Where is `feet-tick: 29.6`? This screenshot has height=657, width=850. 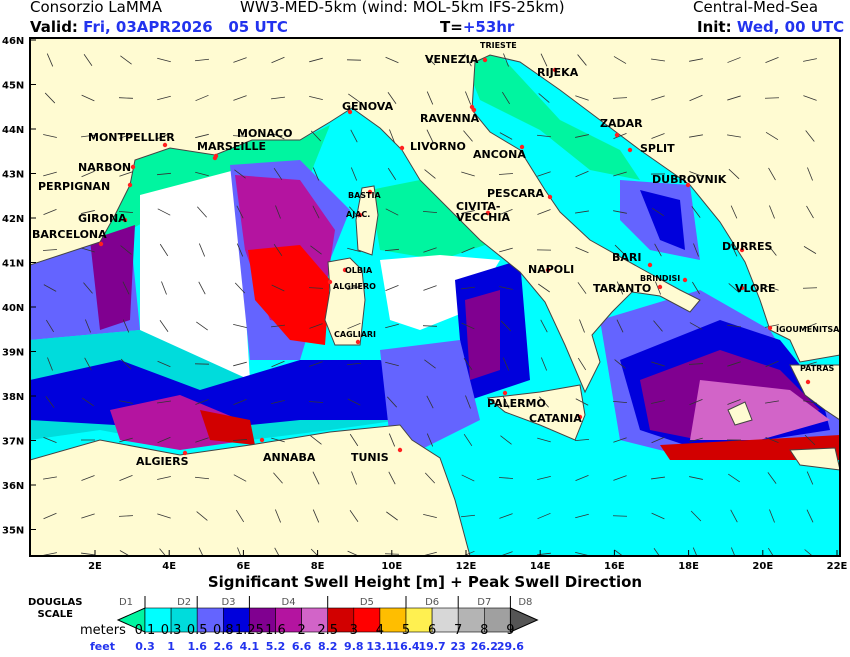 feet-tick: 29.6 is located at coordinates (510, 646).